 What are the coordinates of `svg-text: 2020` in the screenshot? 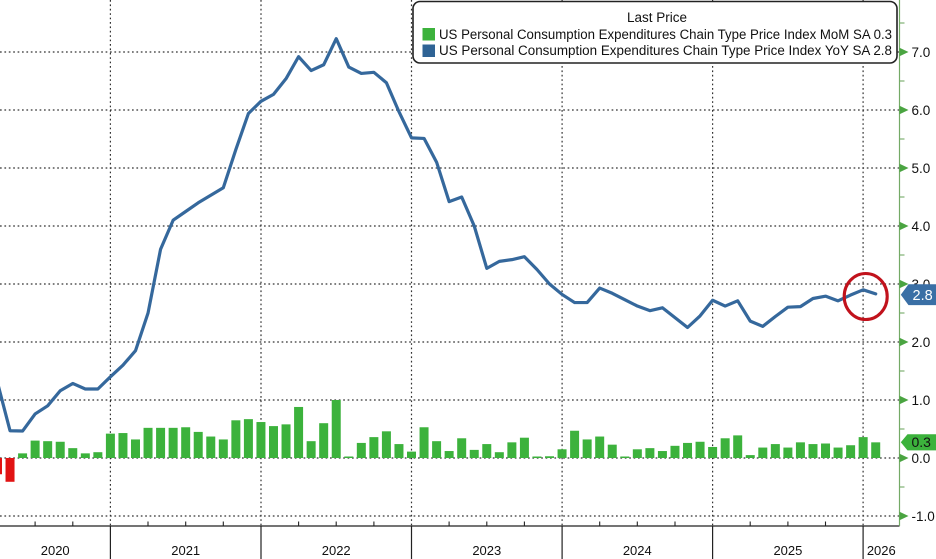 It's located at (55, 550).